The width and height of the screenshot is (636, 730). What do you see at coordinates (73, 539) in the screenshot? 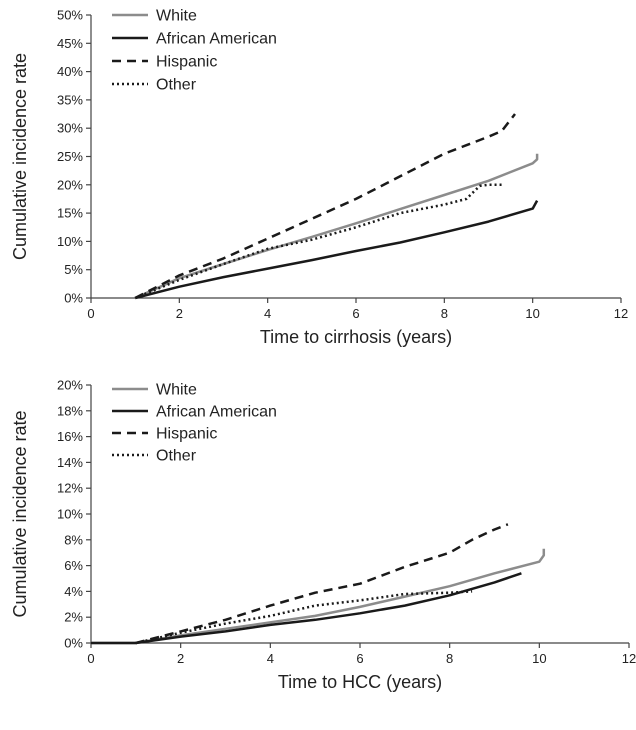
I see `y-tick-label: 8%` at bounding box center [73, 539].